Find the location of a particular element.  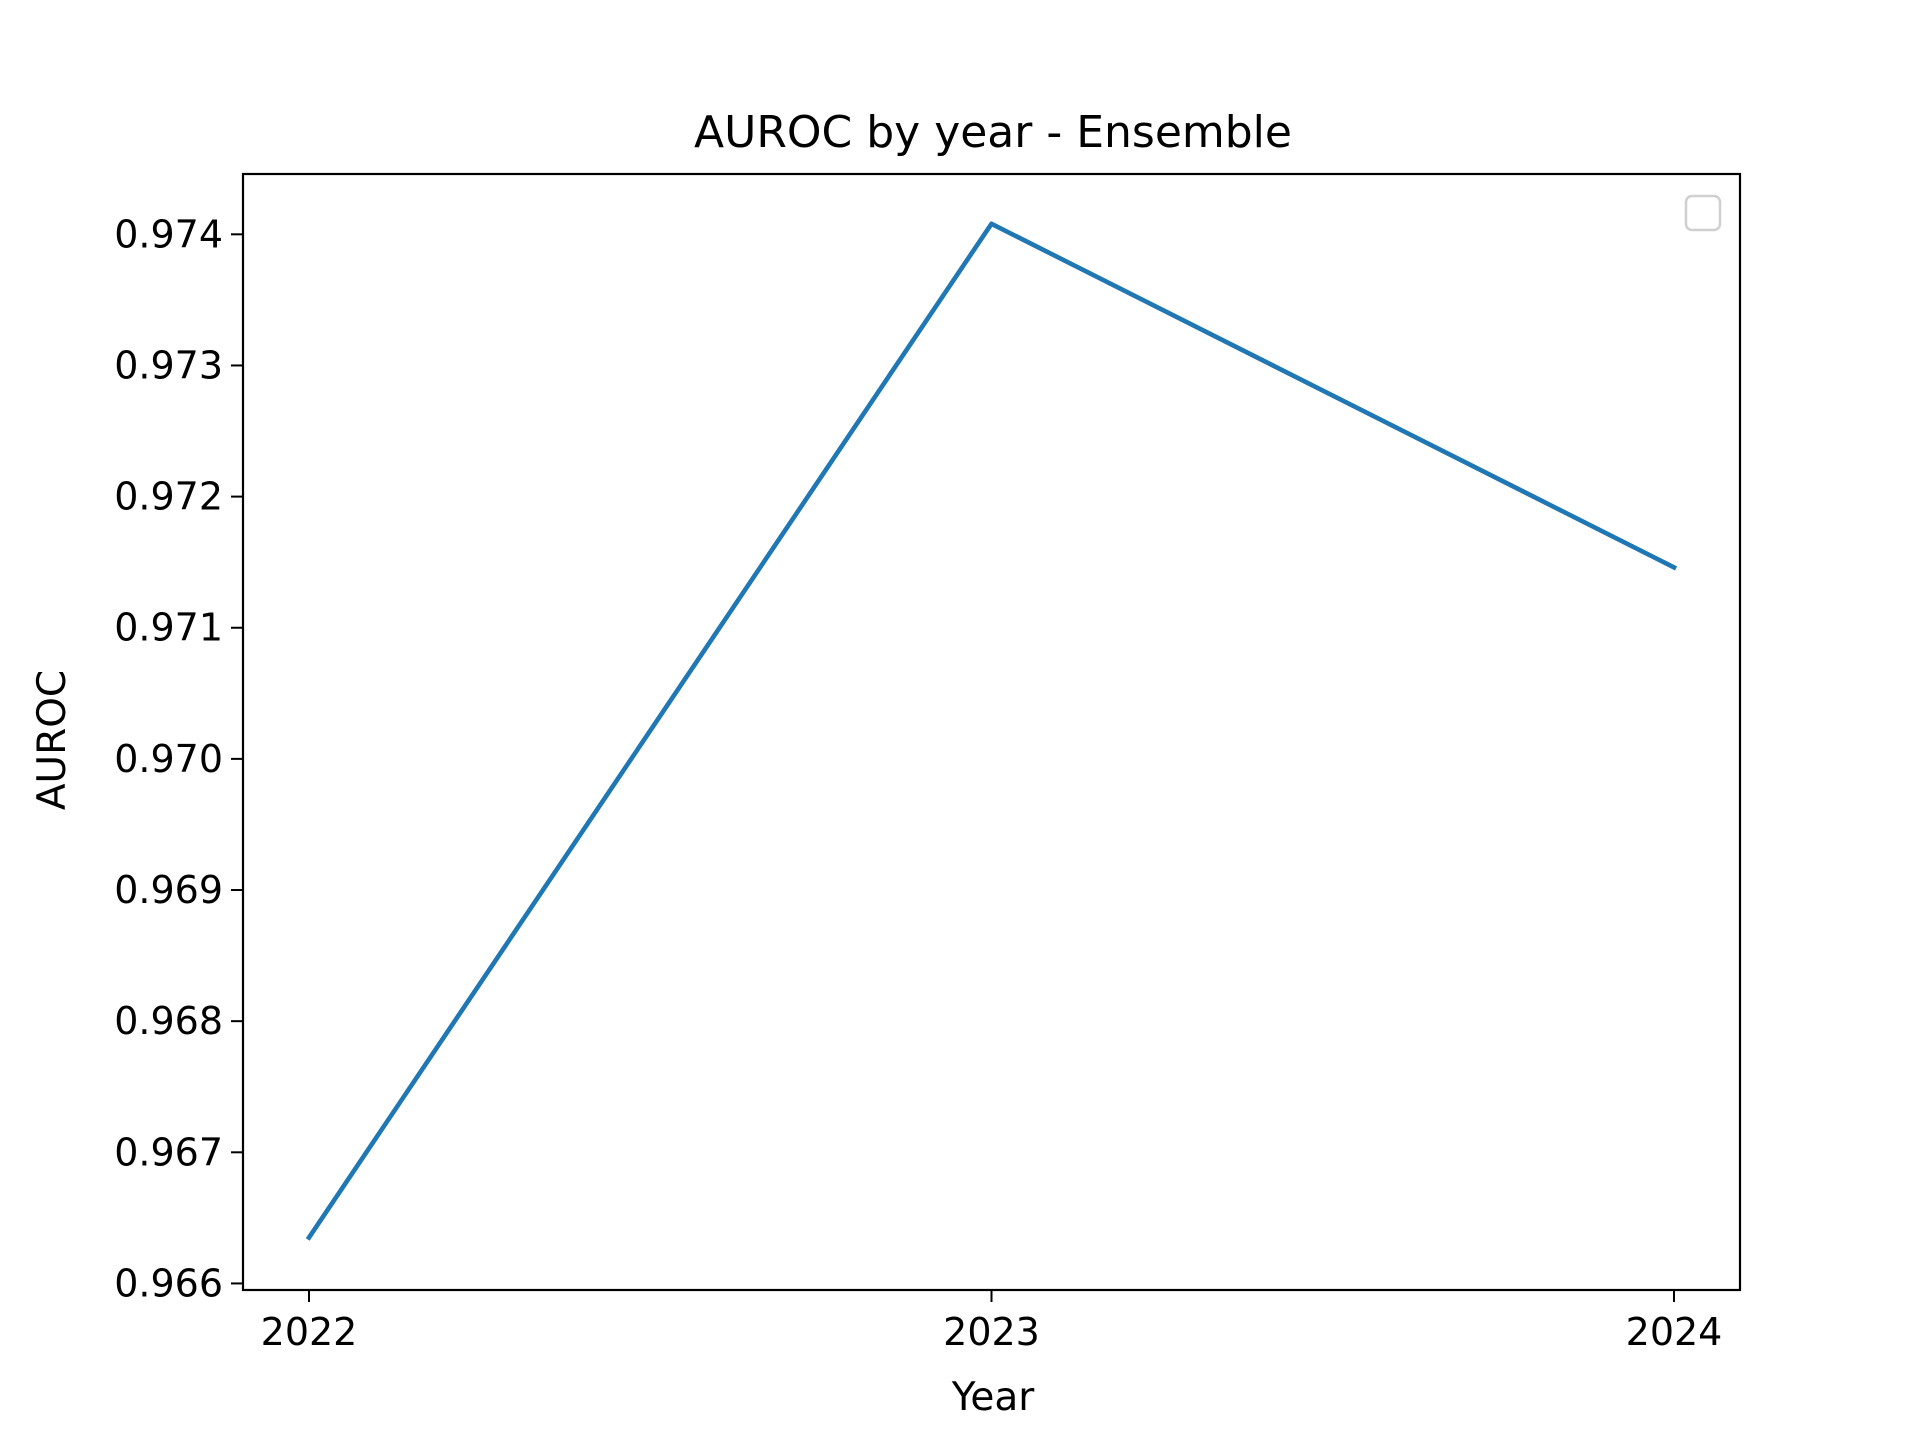

x-axis: 2022 2023 2024 is located at coordinates (992, 1322).